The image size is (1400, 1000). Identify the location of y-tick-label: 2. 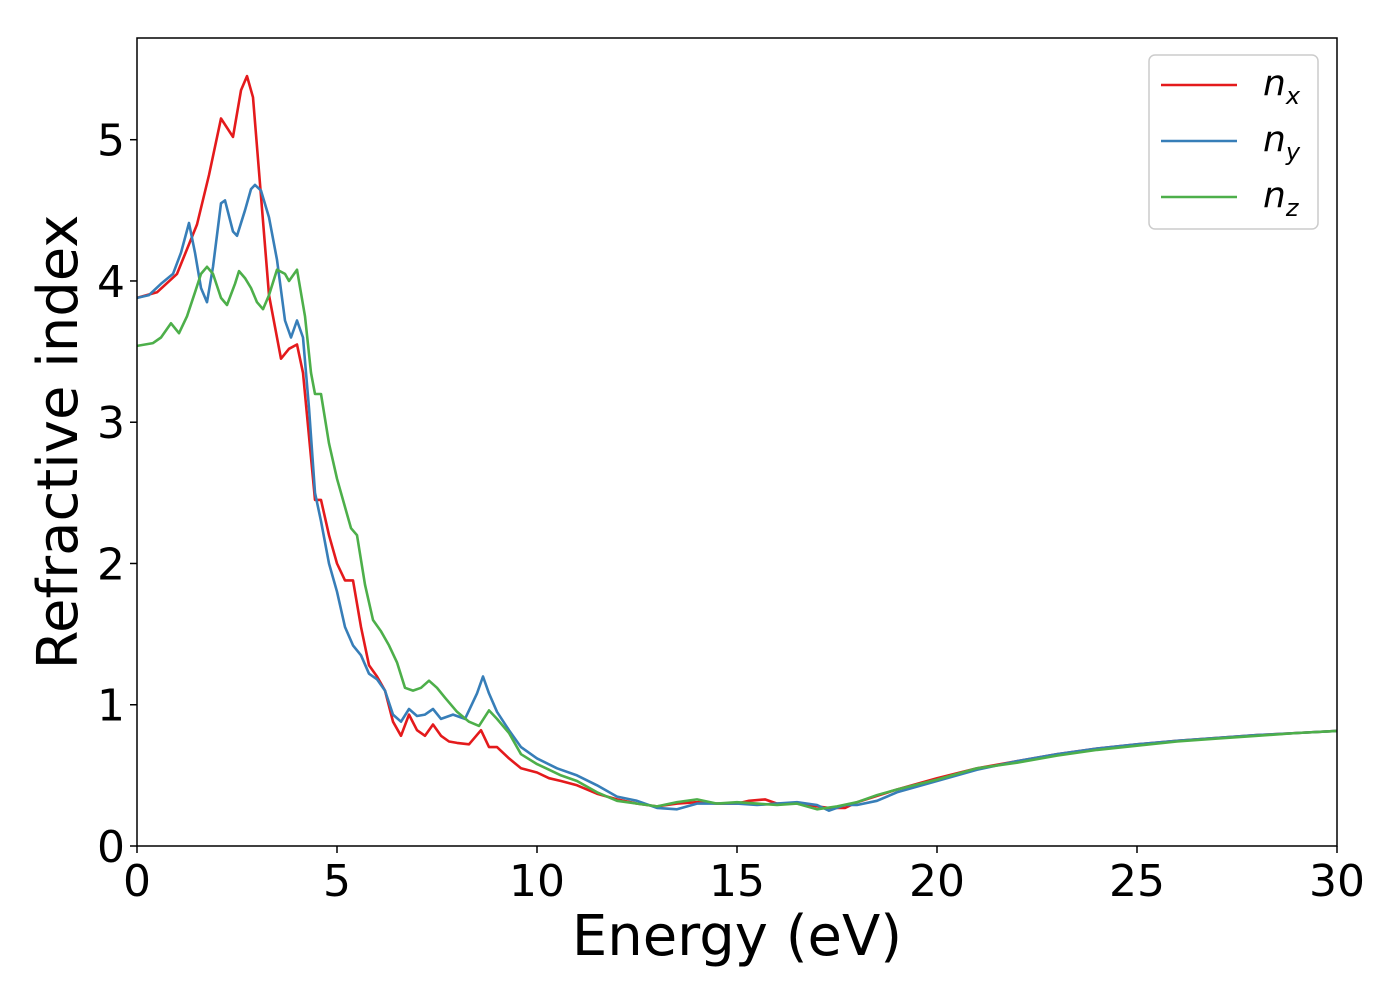
(111, 564).